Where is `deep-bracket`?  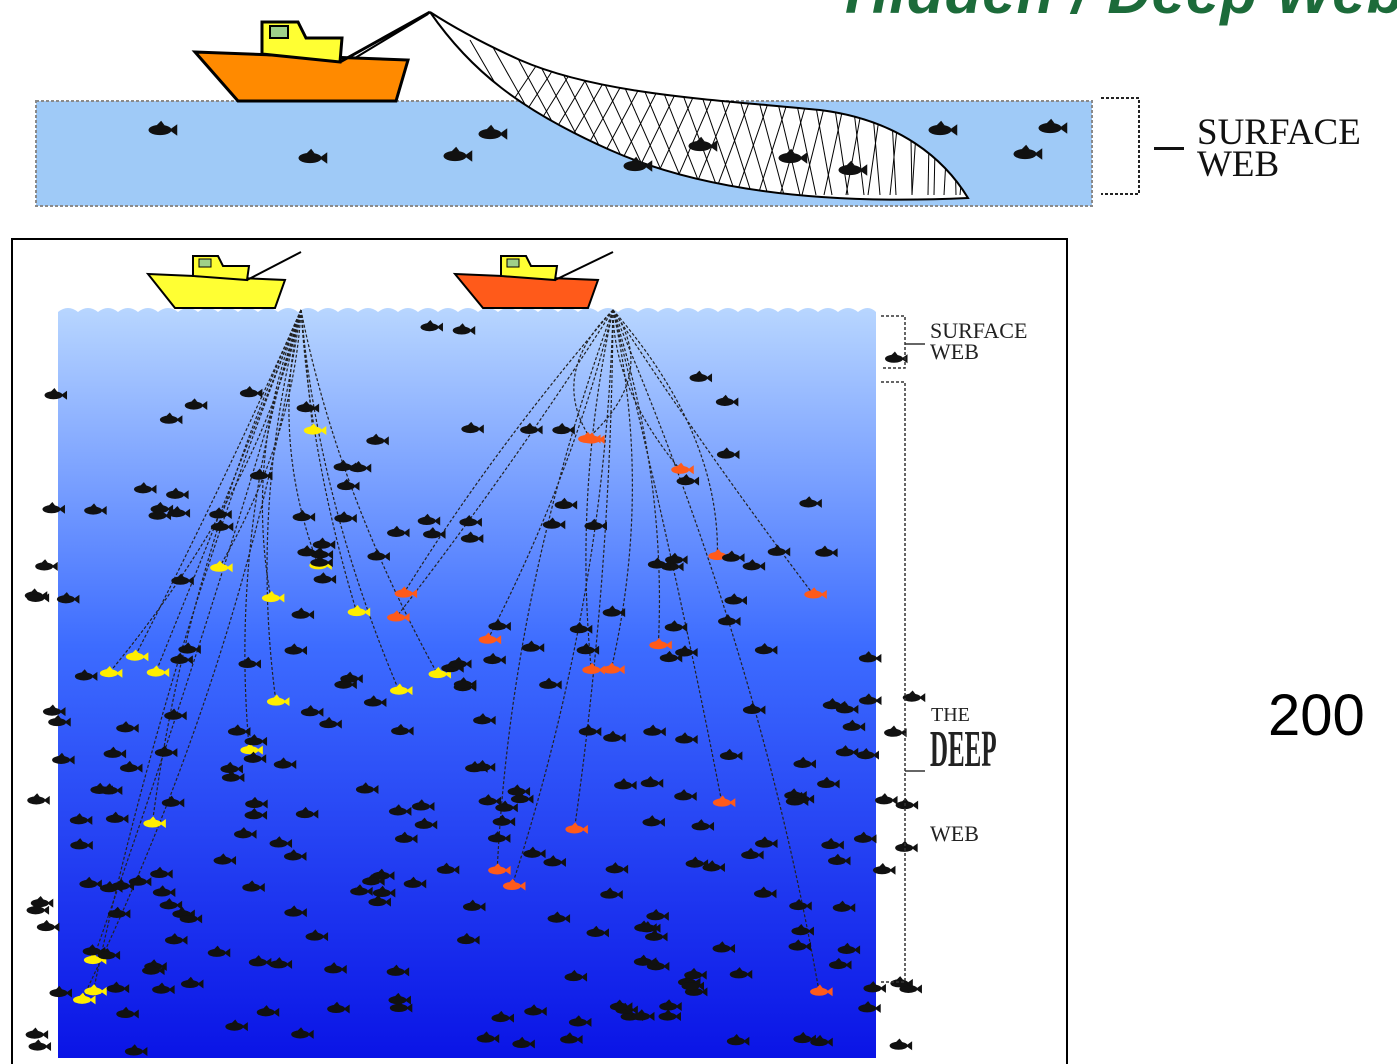
deep-bracket is located at coordinates (893, 682).